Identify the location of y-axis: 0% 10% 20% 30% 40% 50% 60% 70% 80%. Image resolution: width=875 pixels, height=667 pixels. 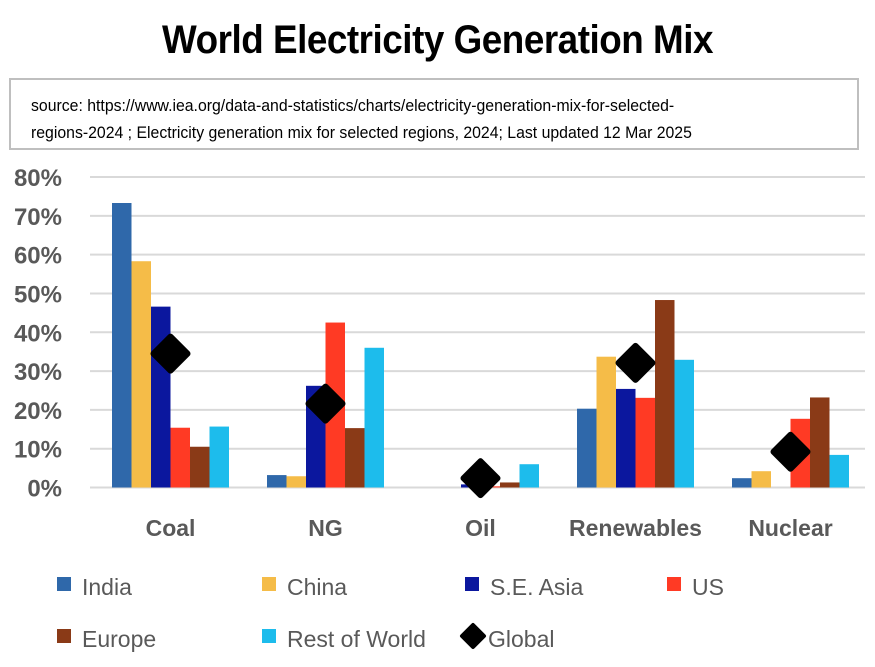
(38, 334).